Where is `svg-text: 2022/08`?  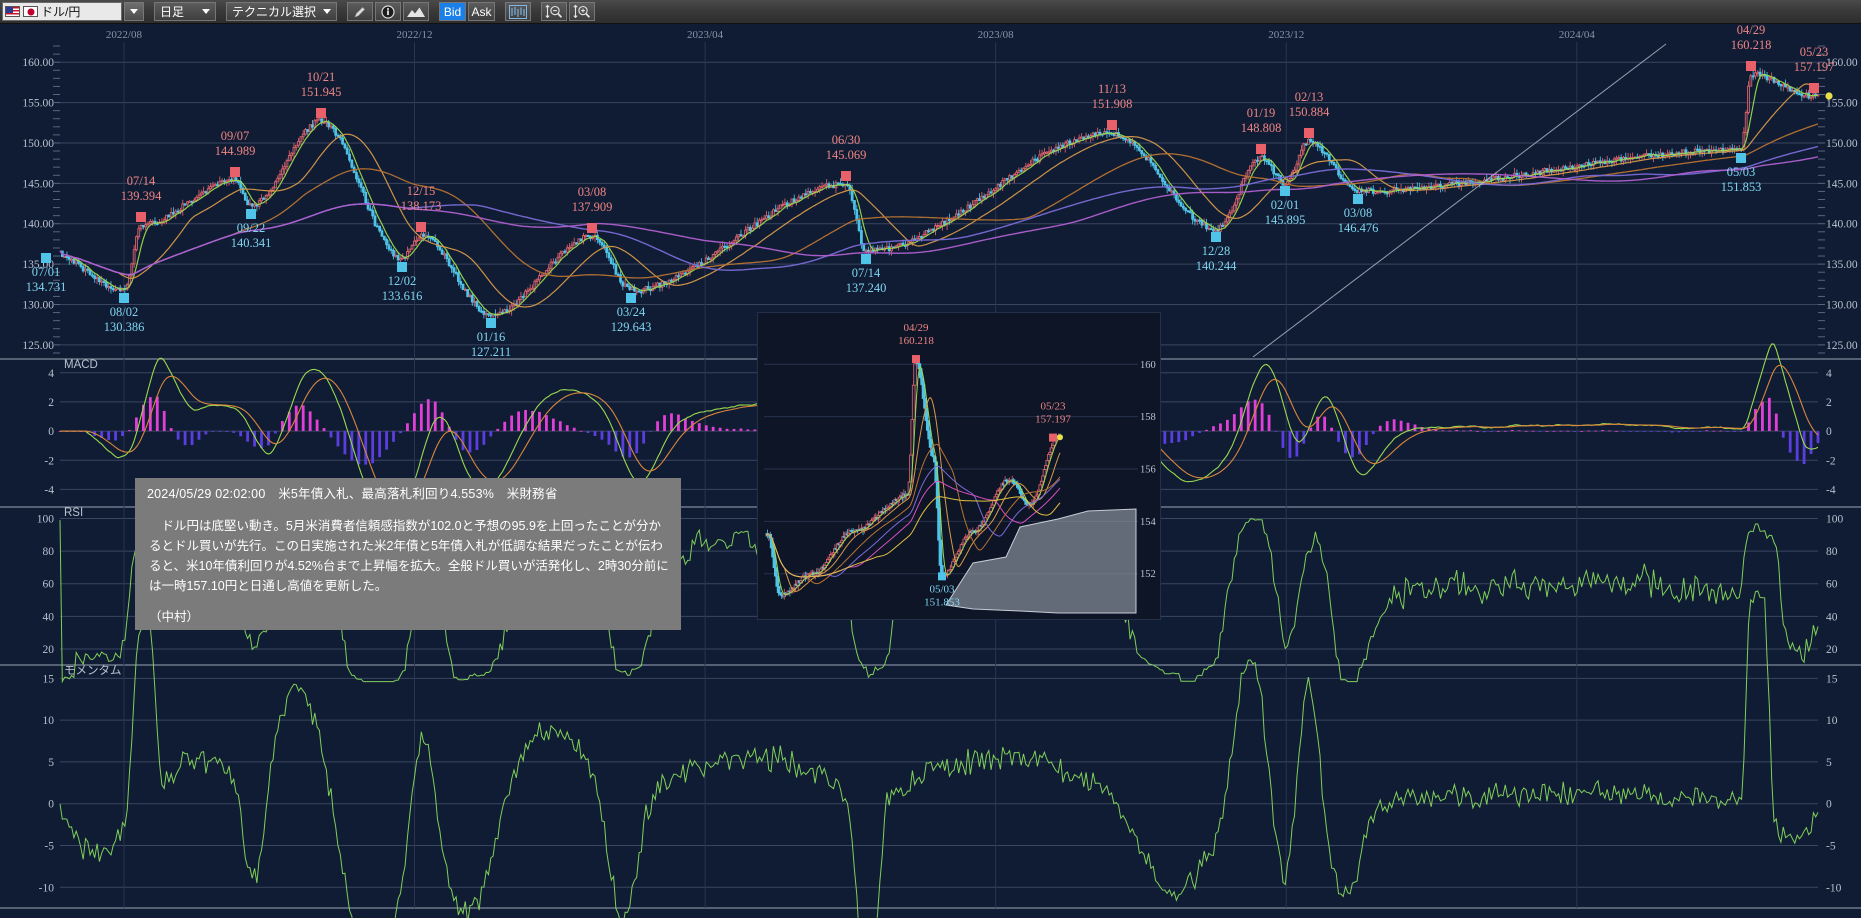 svg-text: 2022/08 is located at coordinates (124, 35).